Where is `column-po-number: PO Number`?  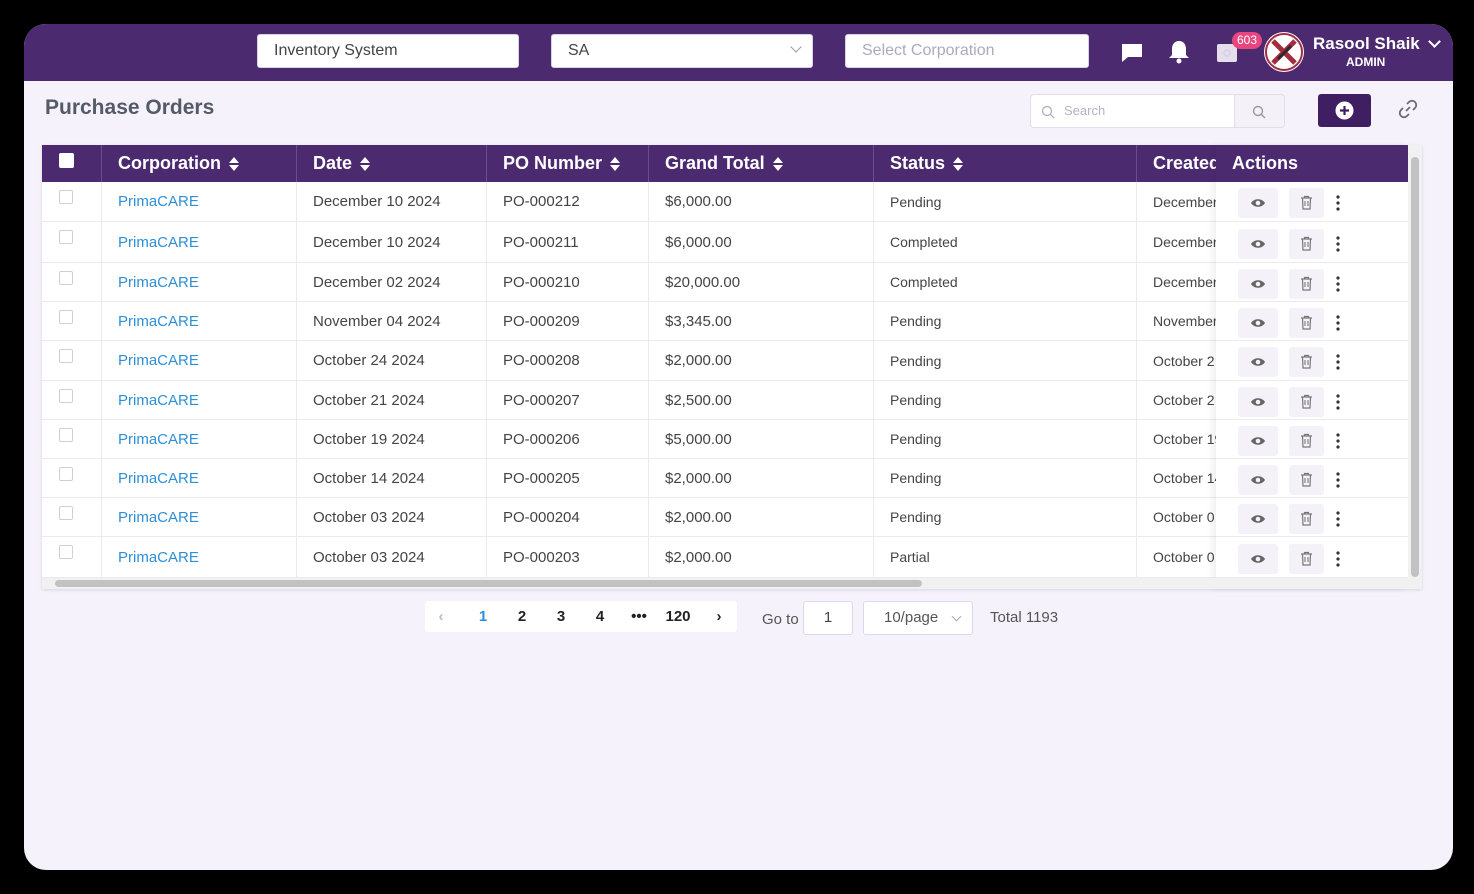
column-po-number: PO Number is located at coordinates (568, 163).